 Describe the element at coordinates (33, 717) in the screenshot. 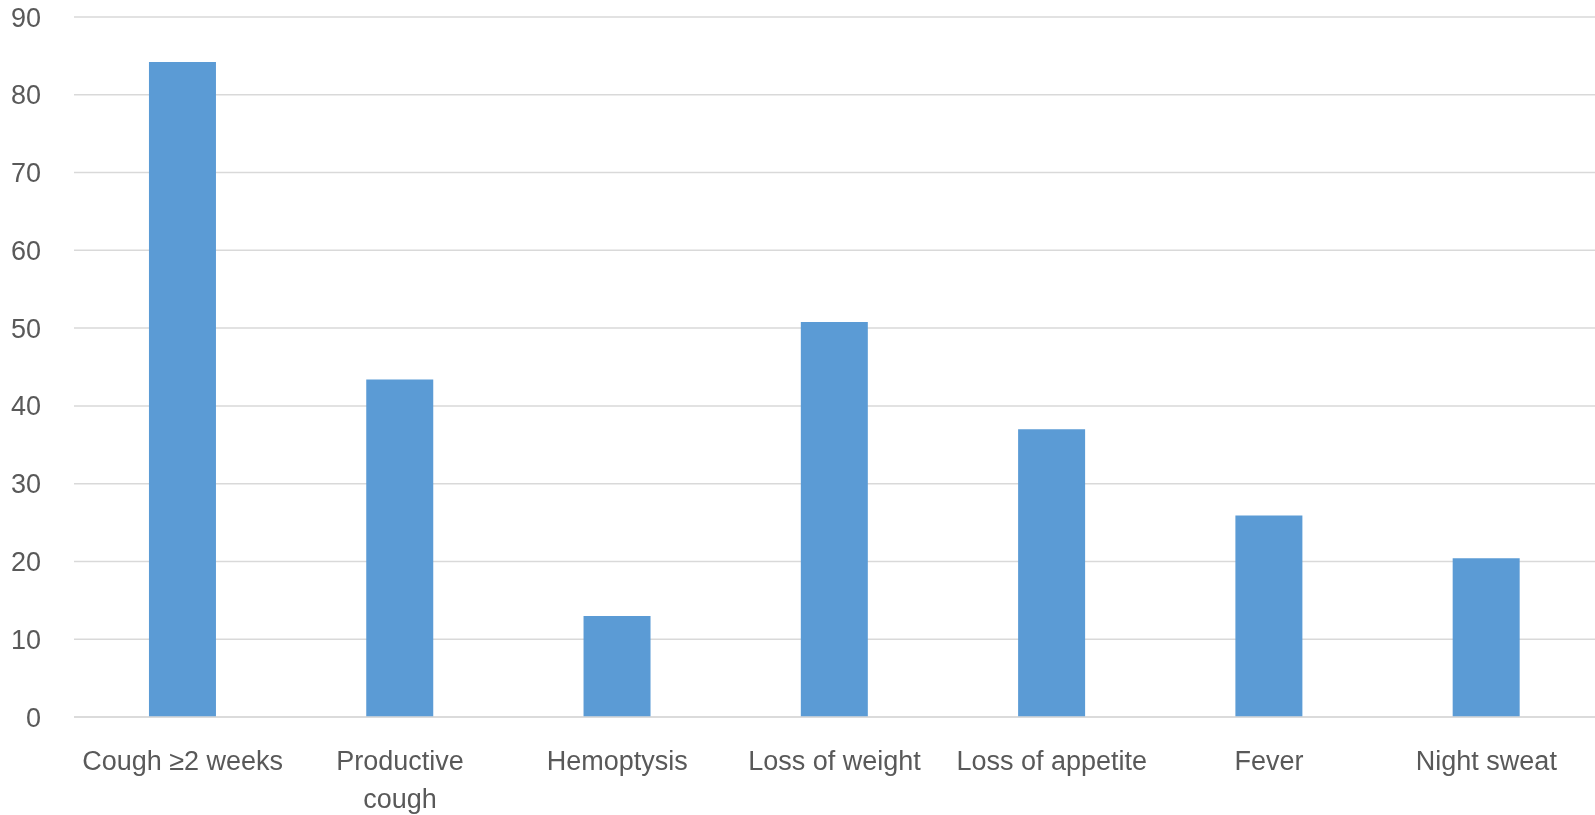

I see `y-tick-label: 0` at that location.